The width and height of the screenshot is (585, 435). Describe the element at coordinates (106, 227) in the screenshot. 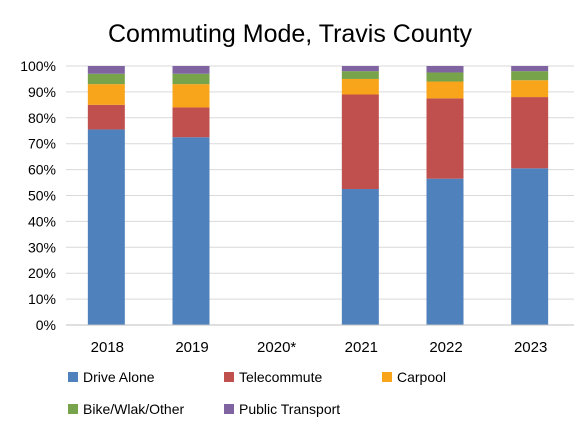

I see `bar-segment-drive-alone-2018` at that location.